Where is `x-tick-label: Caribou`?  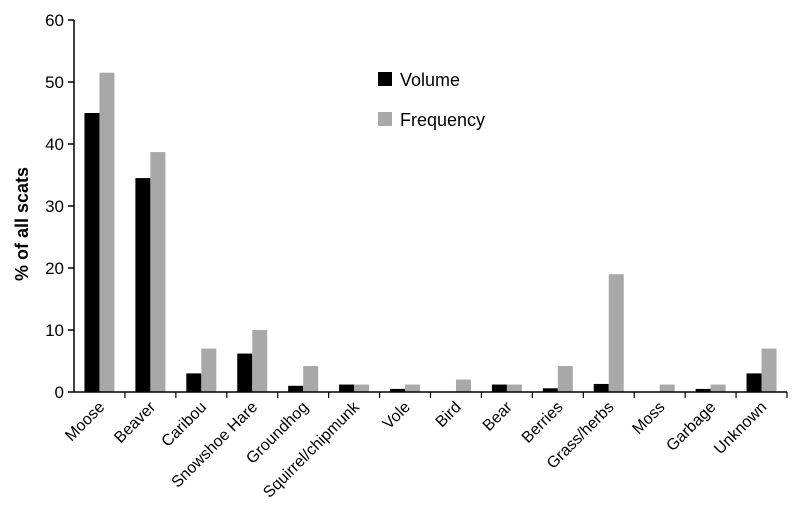 x-tick-label: Caribou is located at coordinates (185, 425).